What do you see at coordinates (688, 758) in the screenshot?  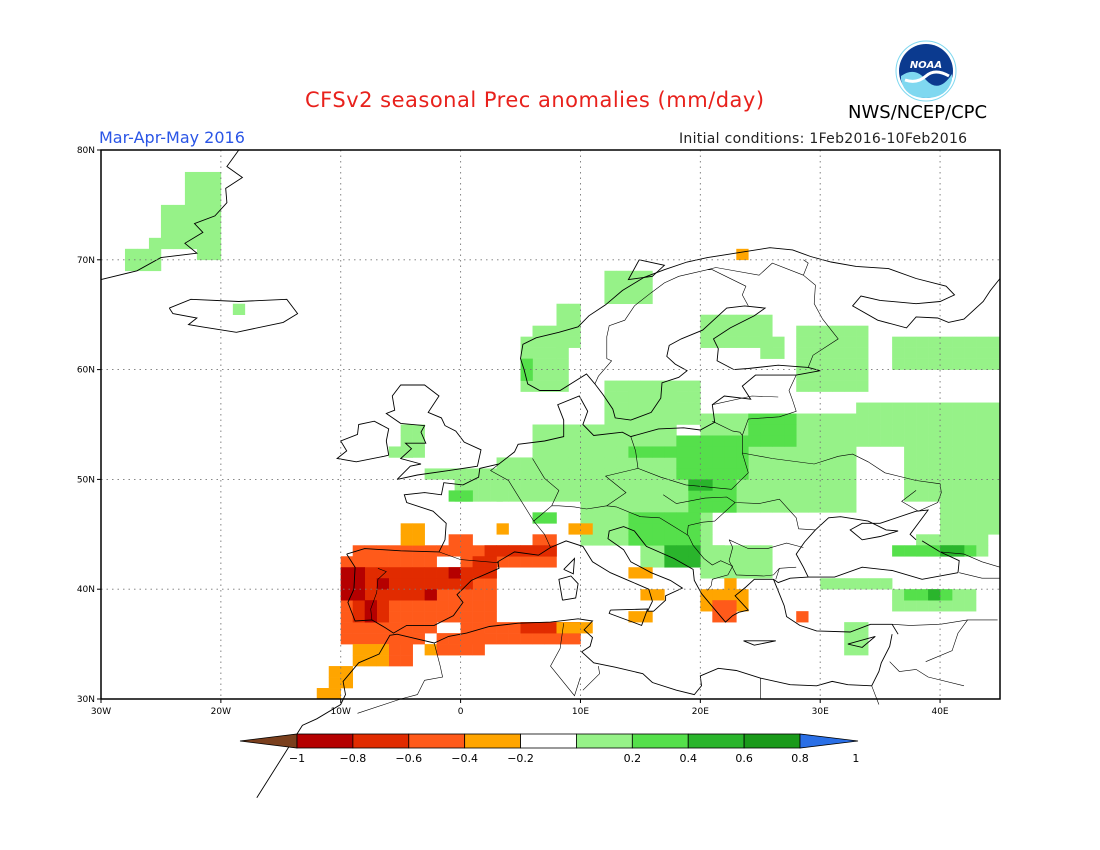 I see `colorbar-tick-label: 0.4` at bounding box center [688, 758].